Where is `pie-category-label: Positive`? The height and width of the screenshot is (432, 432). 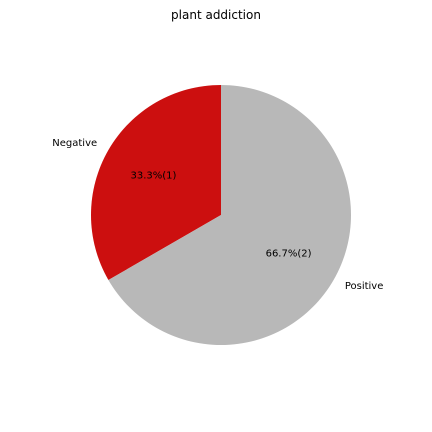
pie-category-label: Positive is located at coordinates (364, 286).